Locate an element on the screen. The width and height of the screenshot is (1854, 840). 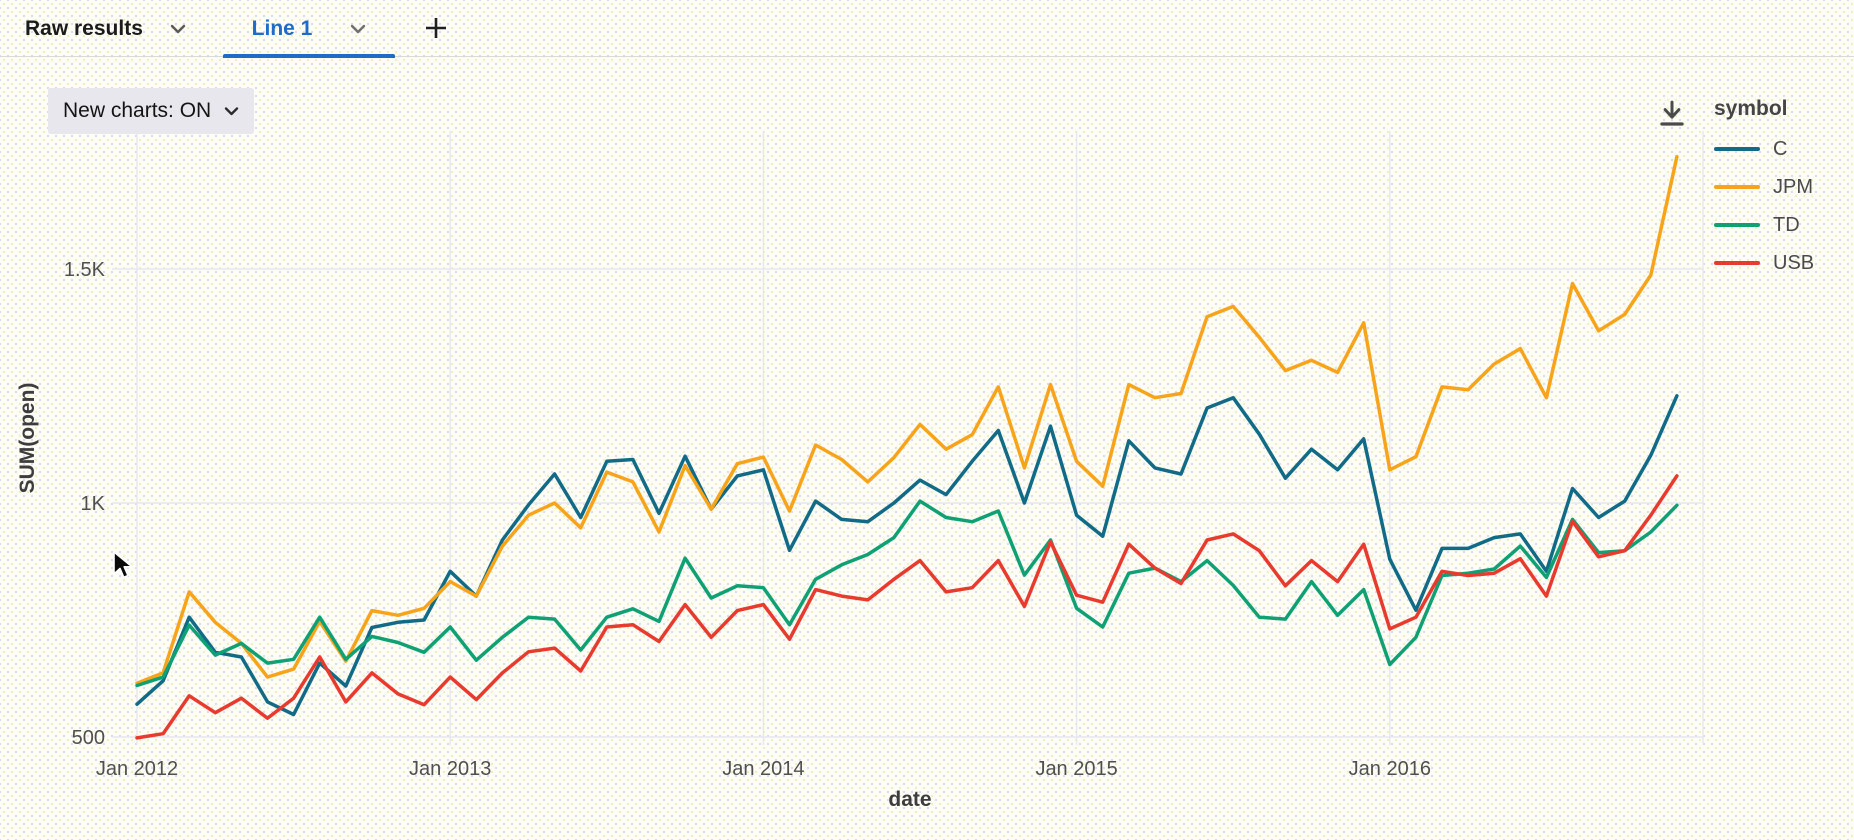
legend-item-JPM: JPM is located at coordinates (1784, 187).